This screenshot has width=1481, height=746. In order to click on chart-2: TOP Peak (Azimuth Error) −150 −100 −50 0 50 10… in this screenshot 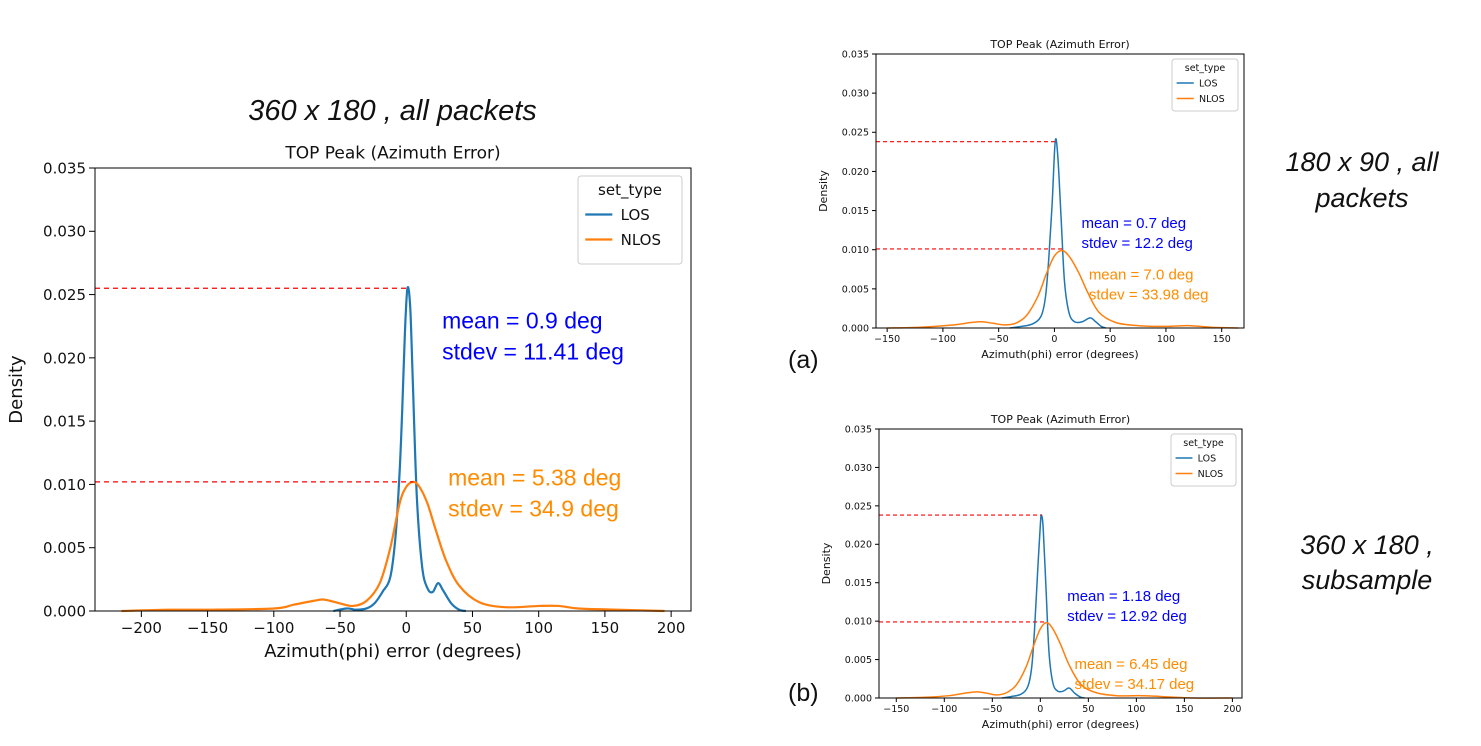, I will do `click(1031, 572)`.